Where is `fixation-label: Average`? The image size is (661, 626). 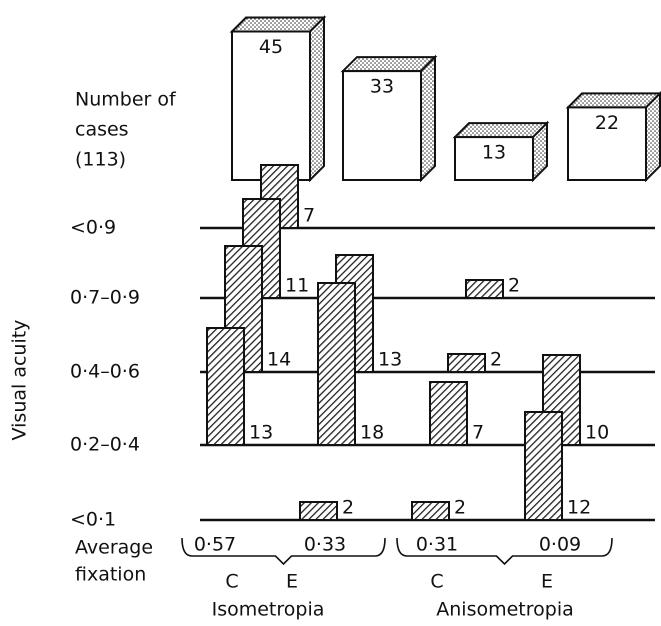 fixation-label: Average is located at coordinates (114, 548).